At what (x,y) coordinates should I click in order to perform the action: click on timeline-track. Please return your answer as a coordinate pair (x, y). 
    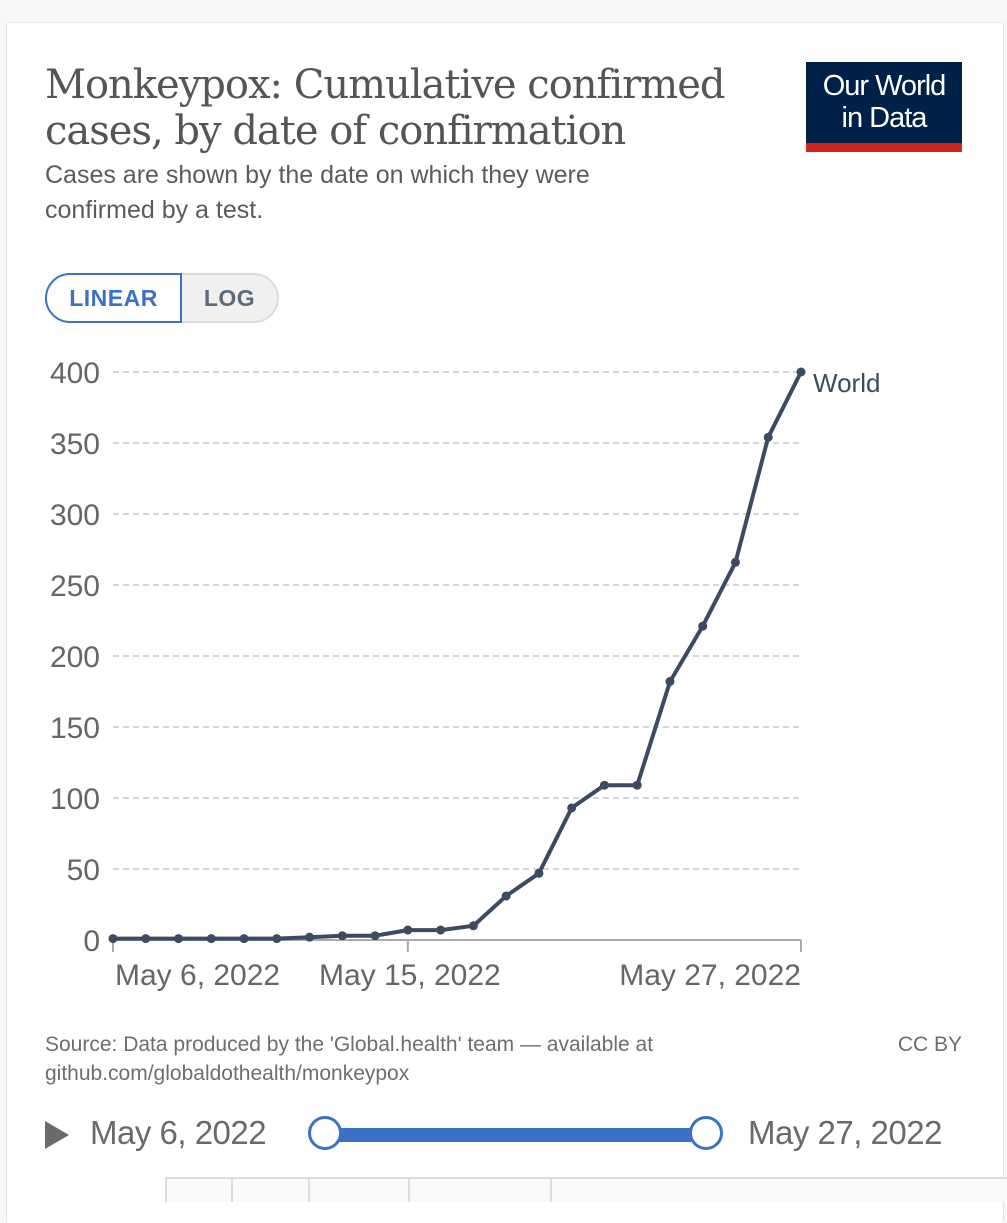
    Looking at the image, I should click on (515, 1135).